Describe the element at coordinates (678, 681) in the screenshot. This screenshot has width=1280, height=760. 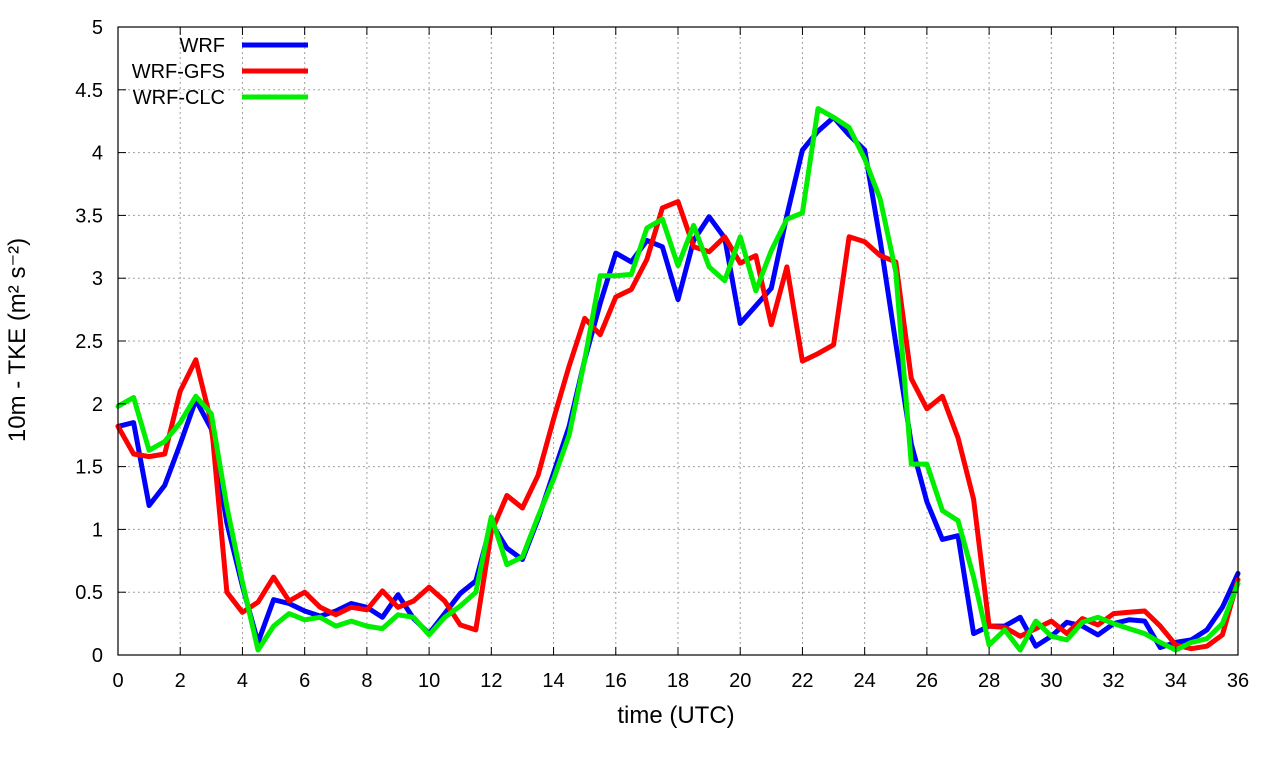
I see `x-tick-label: 18` at that location.